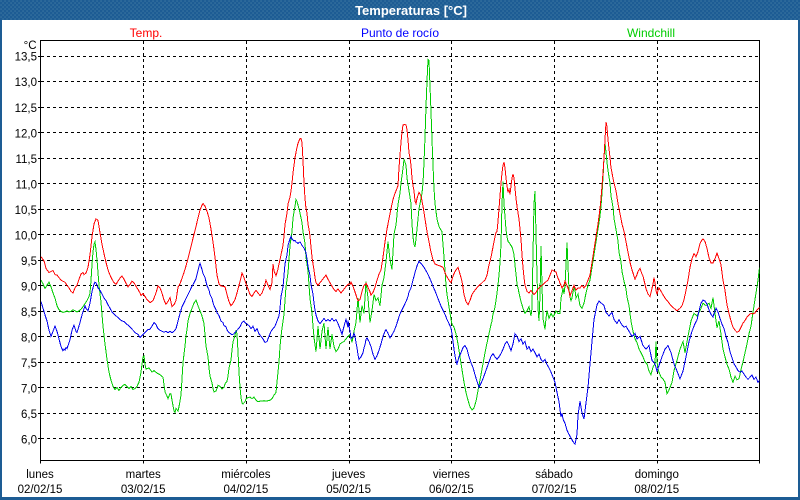 The image size is (800, 500). Describe the element at coordinates (554, 490) in the screenshot. I see `svg-text: 07/02/15` at that location.